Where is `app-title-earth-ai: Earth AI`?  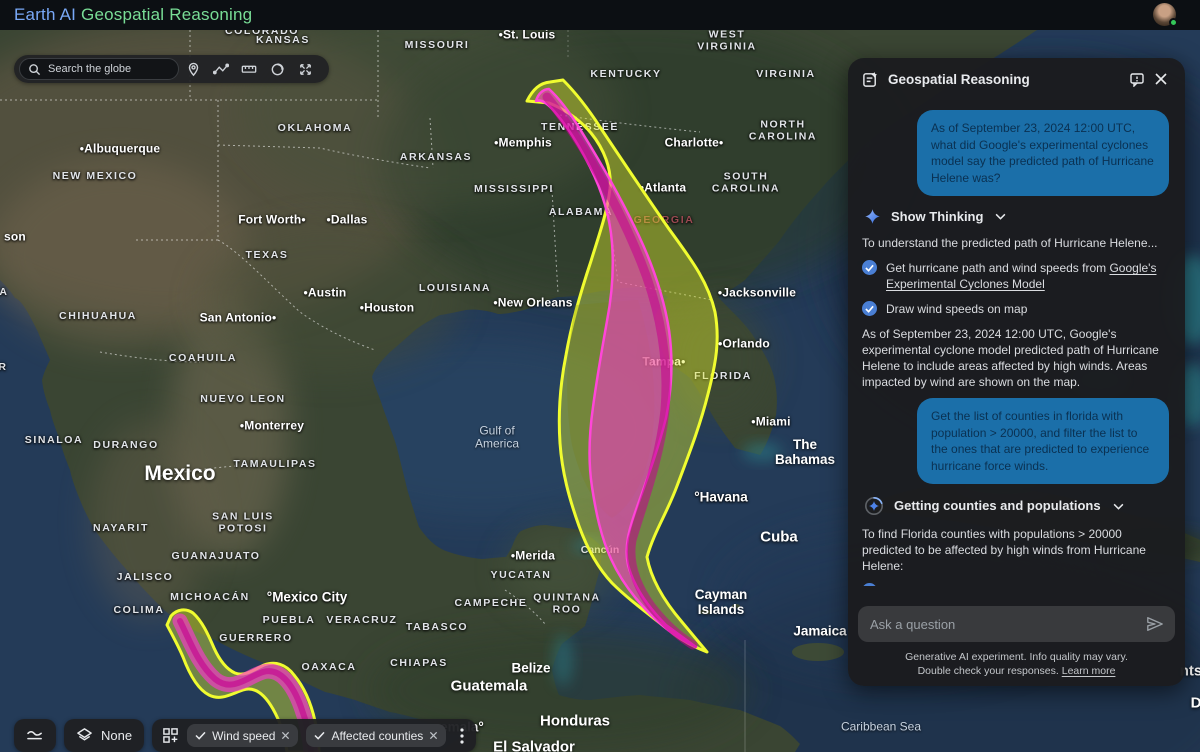
app-title-earth-ai: Earth AI is located at coordinates (48, 14).